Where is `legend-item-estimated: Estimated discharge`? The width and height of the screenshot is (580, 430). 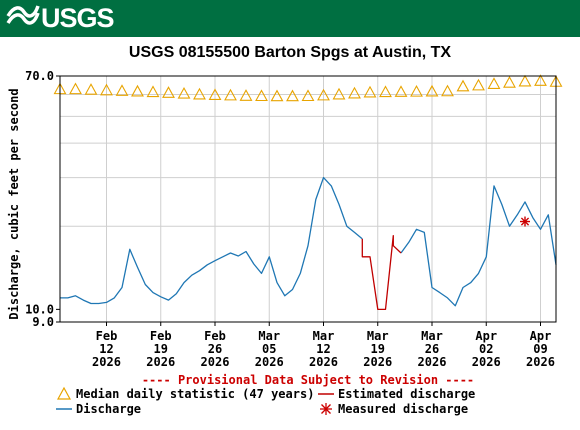
legend-item-estimated: Estimated discharge is located at coordinates (396, 394).